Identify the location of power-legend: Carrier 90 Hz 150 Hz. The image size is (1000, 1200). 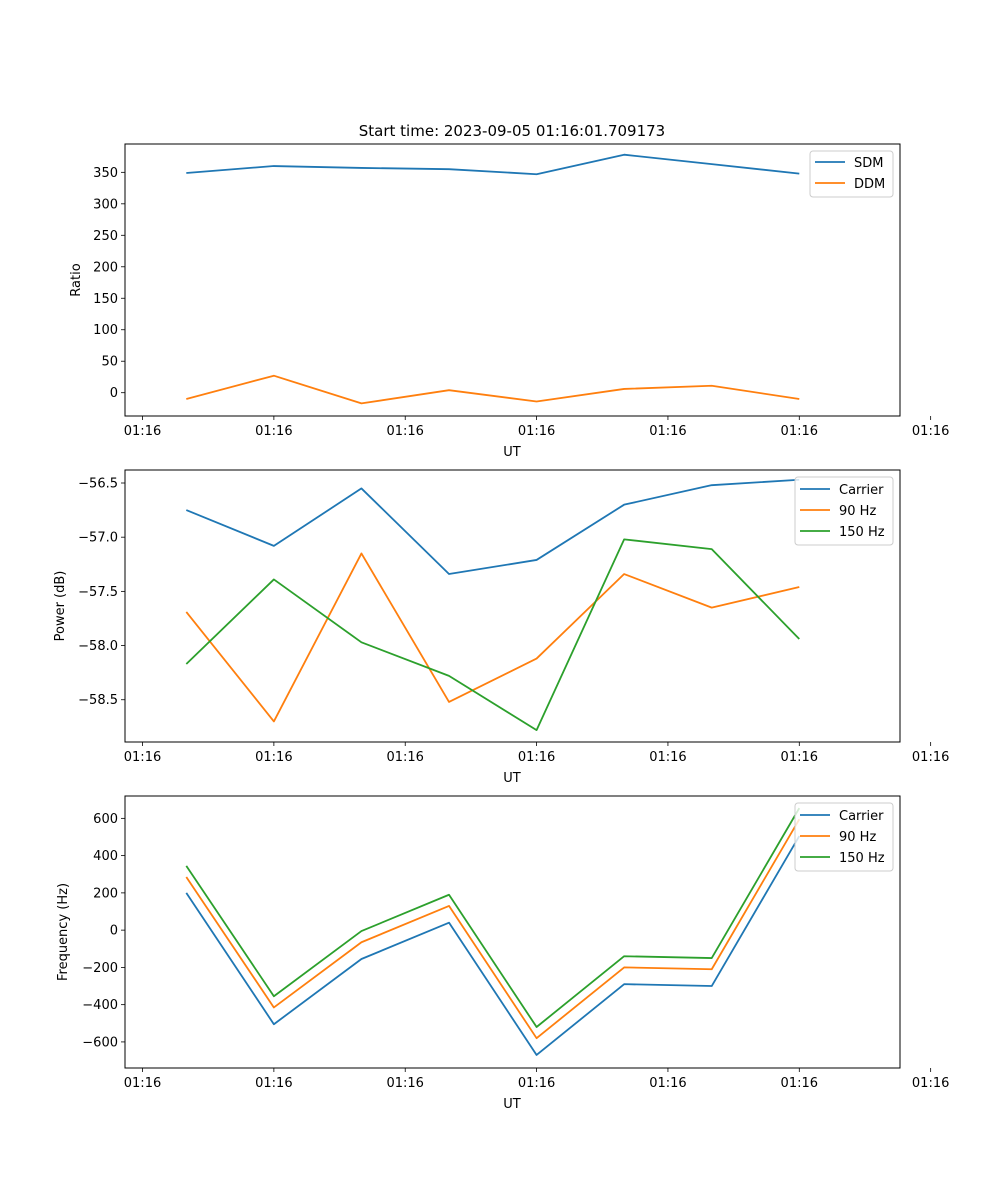
(844, 511).